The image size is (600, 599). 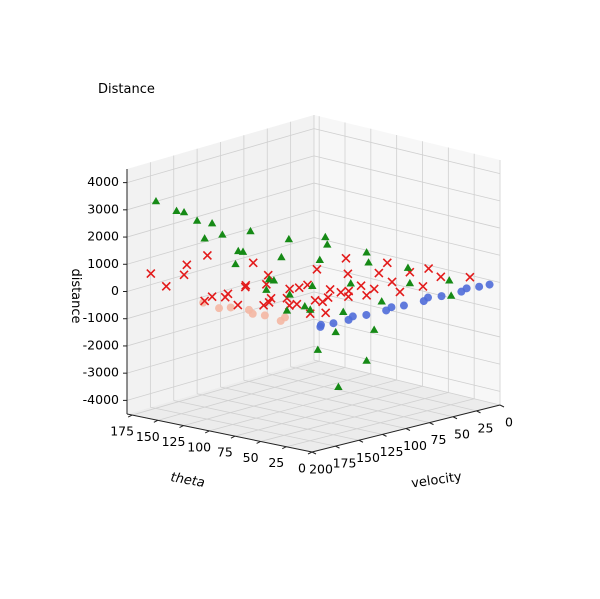 I want to click on y-axis-label: theta, so click(x=187, y=480).